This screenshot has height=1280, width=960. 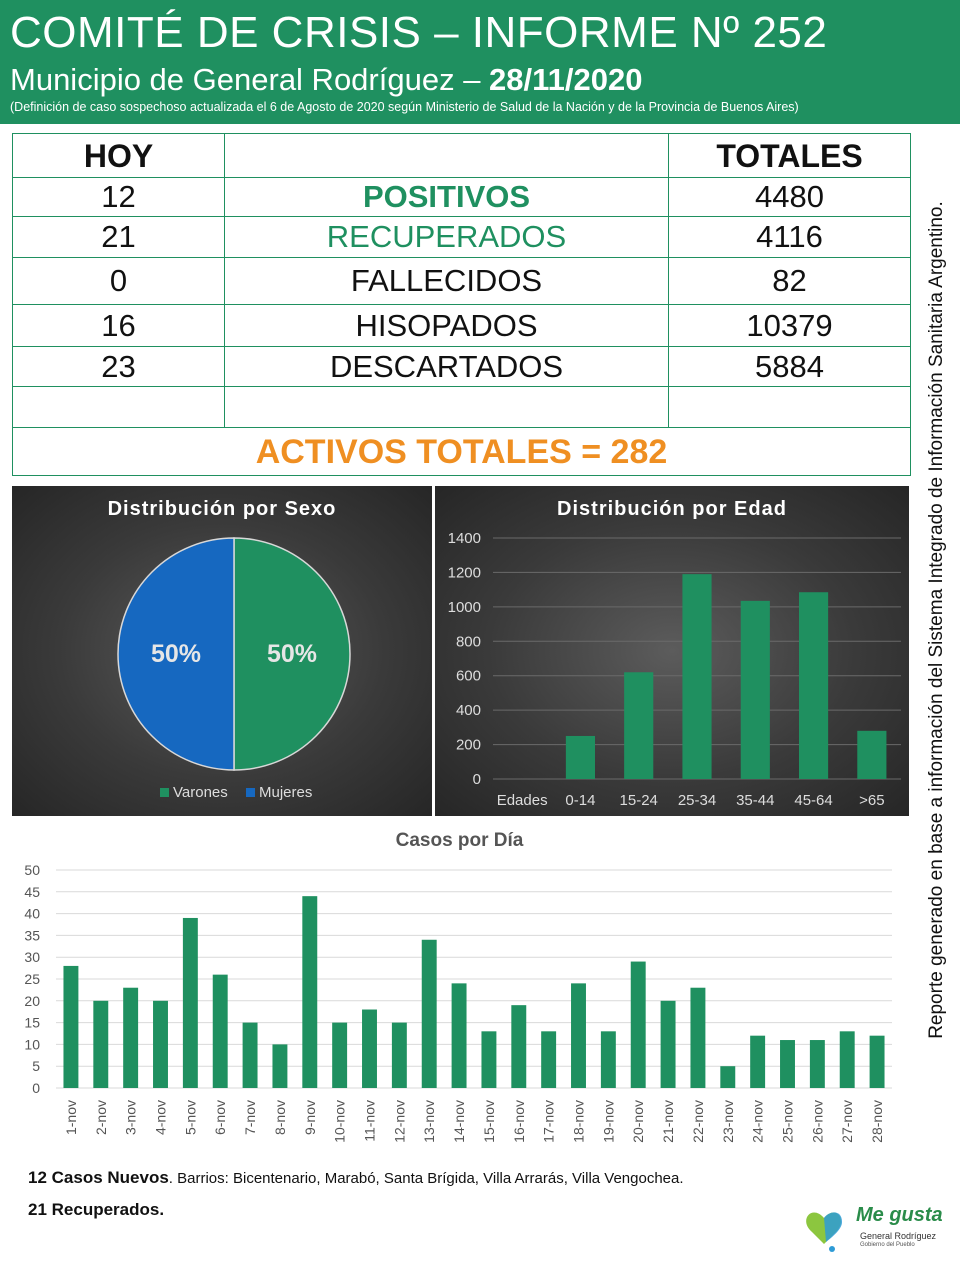 What do you see at coordinates (668, 1044) in the screenshot?
I see `bar-21-nov` at bounding box center [668, 1044].